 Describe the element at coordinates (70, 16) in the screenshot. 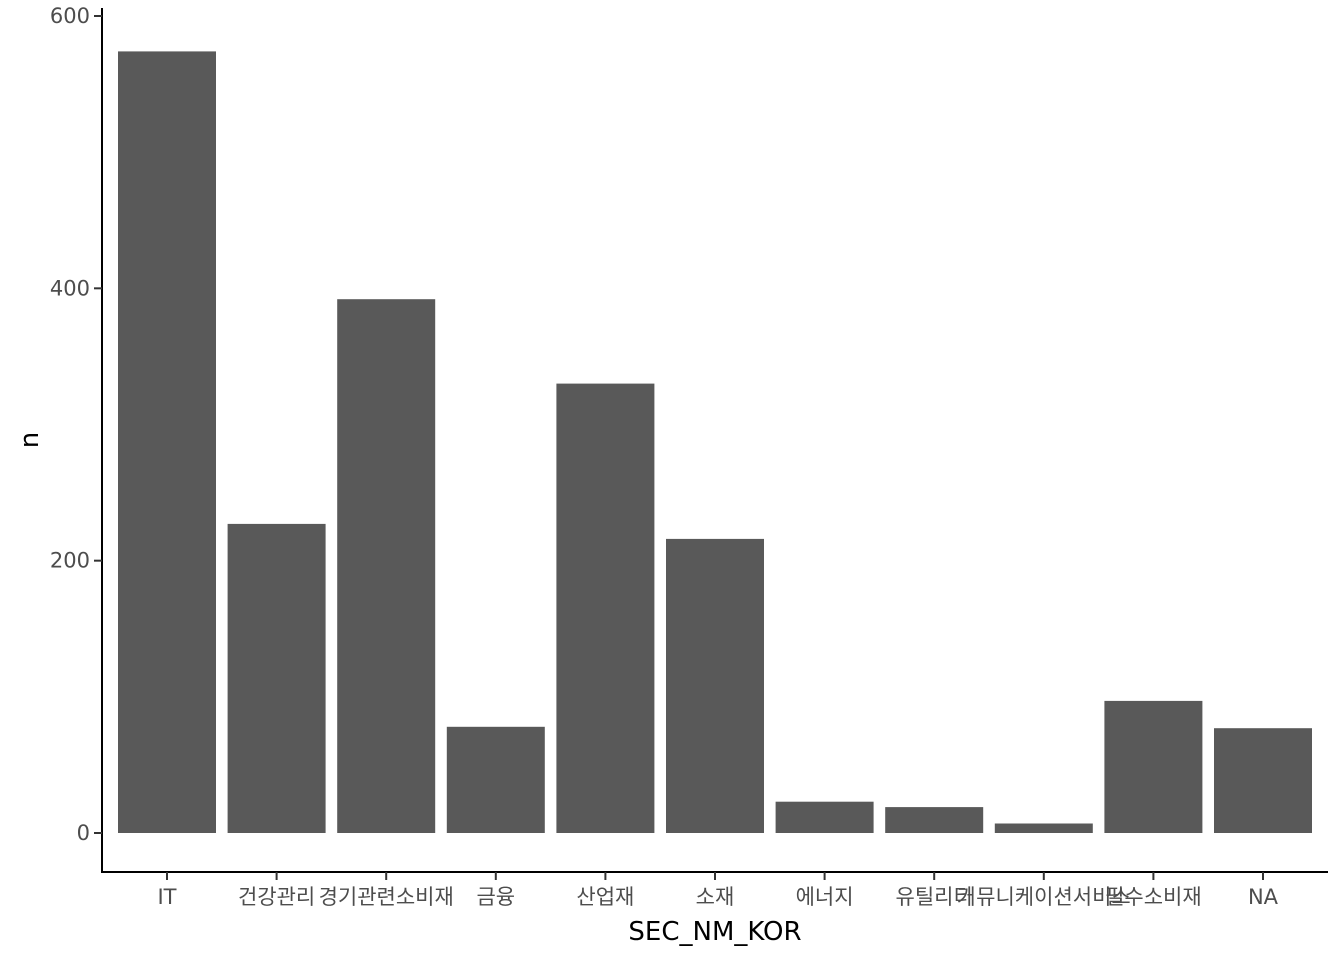

I see `y-tick-label-3: 600` at that location.